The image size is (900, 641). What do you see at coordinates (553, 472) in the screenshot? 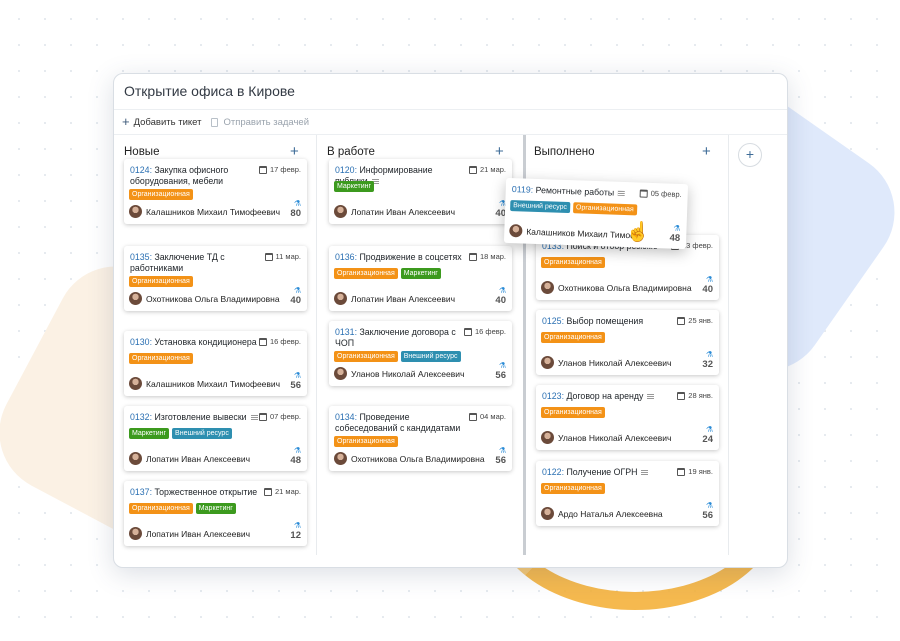
I see `card-number: 0122:` at bounding box center [553, 472].